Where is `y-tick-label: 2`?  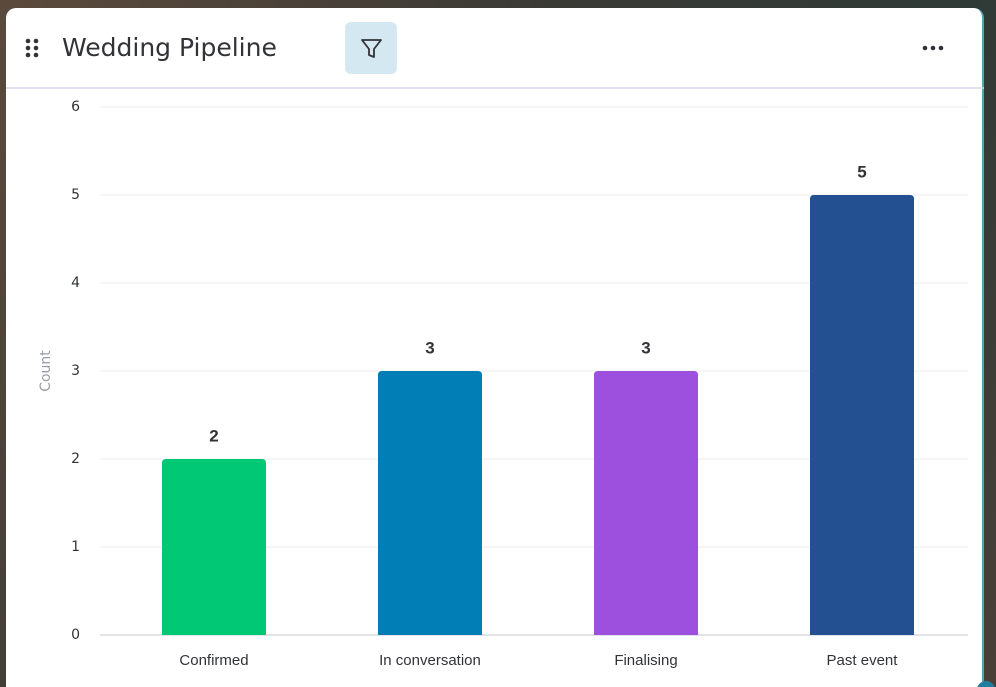
y-tick-label: 2 is located at coordinates (75, 459).